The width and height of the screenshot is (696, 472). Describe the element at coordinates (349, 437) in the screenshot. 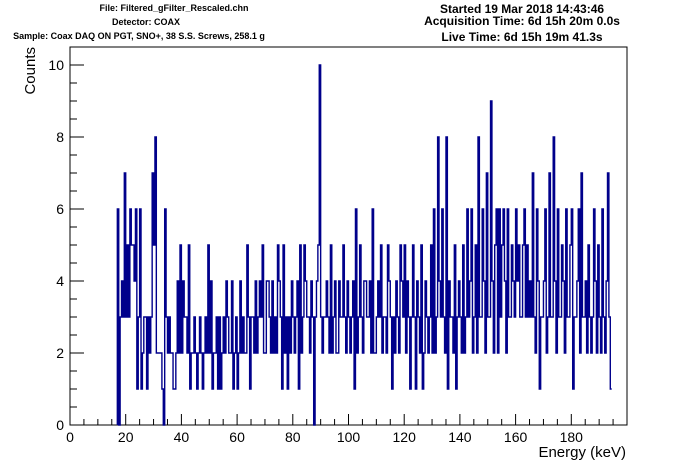

I see `x-tick-label: 100` at that location.